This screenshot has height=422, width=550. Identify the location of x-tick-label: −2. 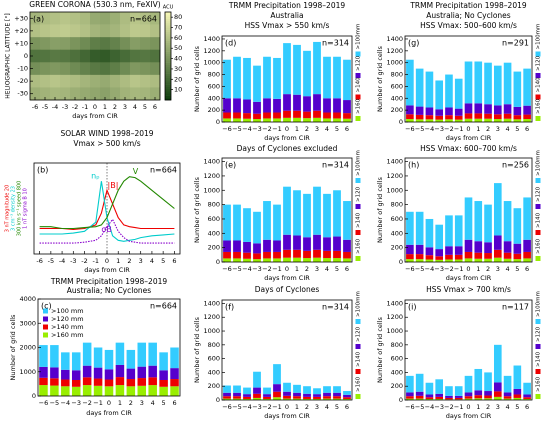
(87, 403).